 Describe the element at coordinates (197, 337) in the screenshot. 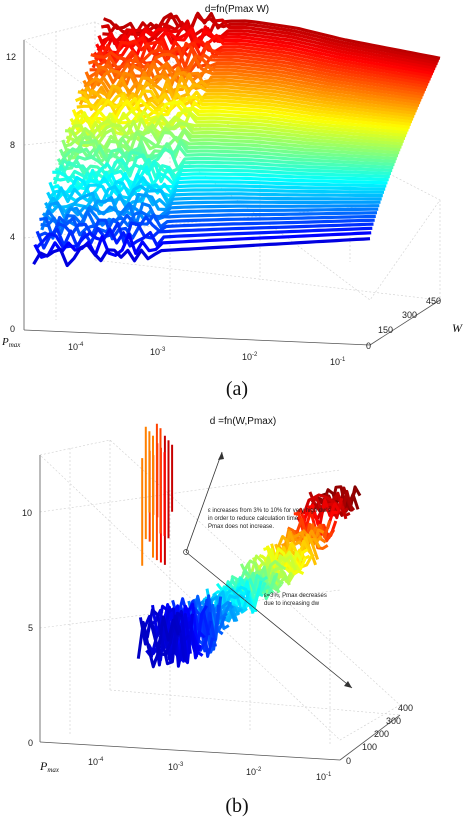

I see `panel-a-x-axis` at that location.